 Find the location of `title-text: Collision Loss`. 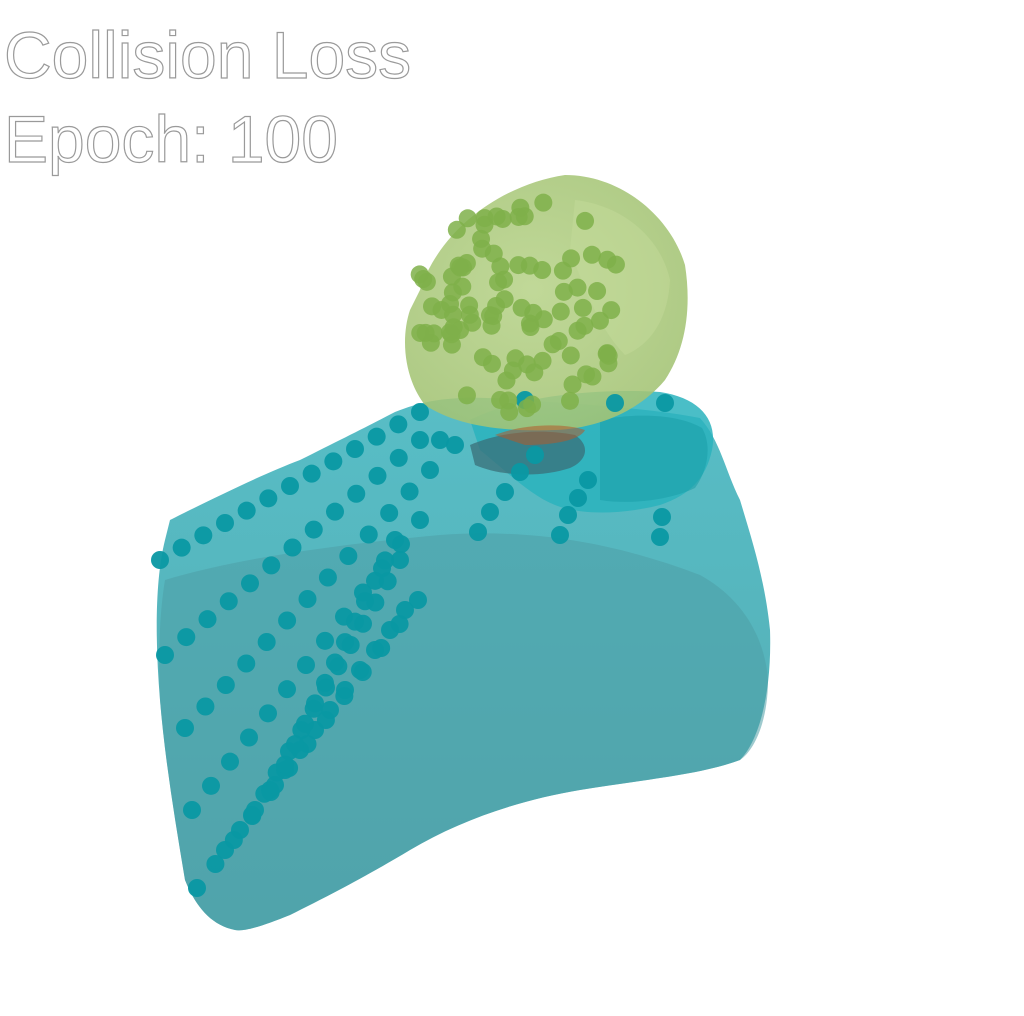

title-text: Collision Loss is located at coordinates (207, 55).